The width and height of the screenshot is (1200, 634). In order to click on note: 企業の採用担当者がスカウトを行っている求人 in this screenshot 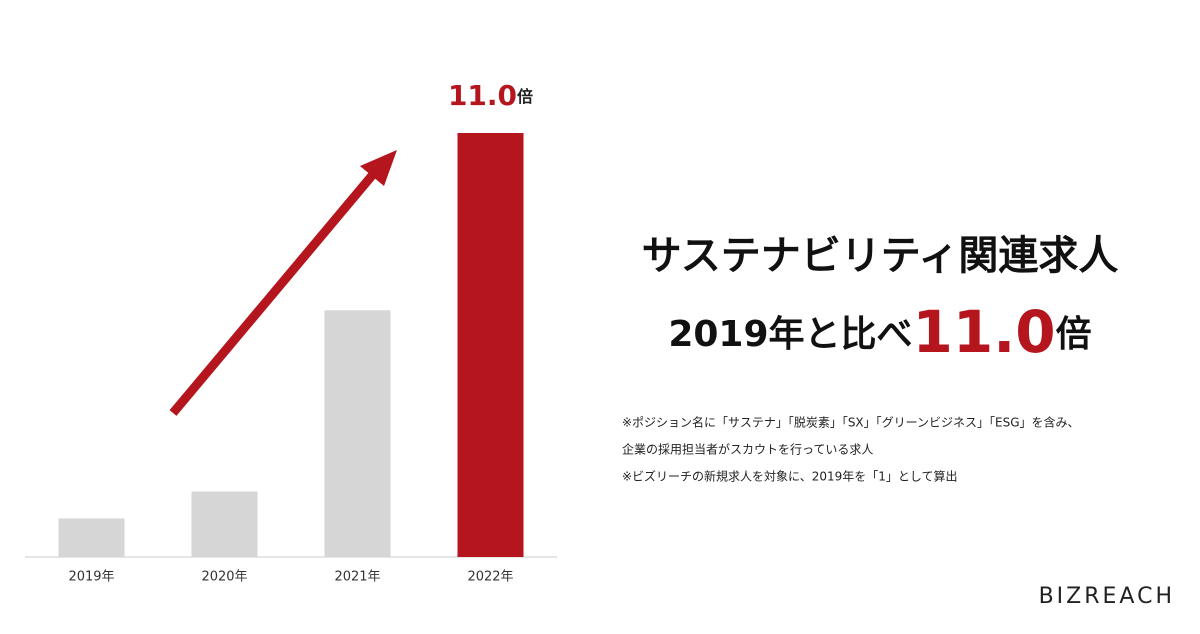, I will do `click(747, 449)`.